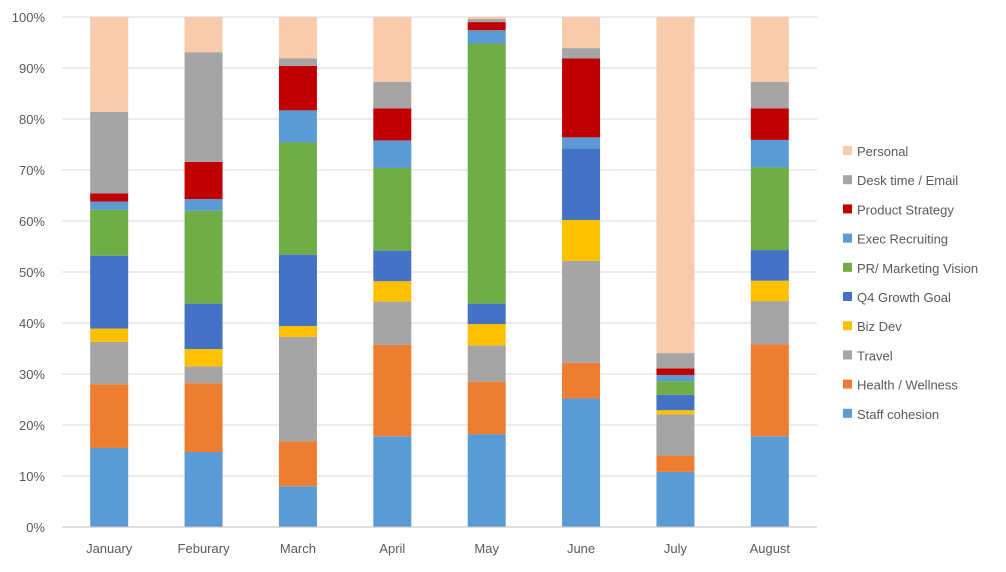  What do you see at coordinates (917, 268) in the screenshot?
I see `legend-label: PR/ Marketing Vision` at bounding box center [917, 268].